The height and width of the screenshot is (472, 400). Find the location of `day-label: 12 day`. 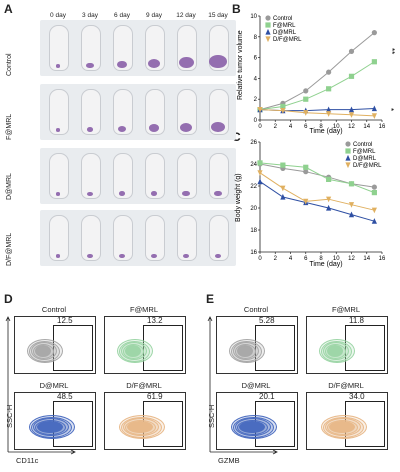

day-label: 12 day is located at coordinates (186, 15).